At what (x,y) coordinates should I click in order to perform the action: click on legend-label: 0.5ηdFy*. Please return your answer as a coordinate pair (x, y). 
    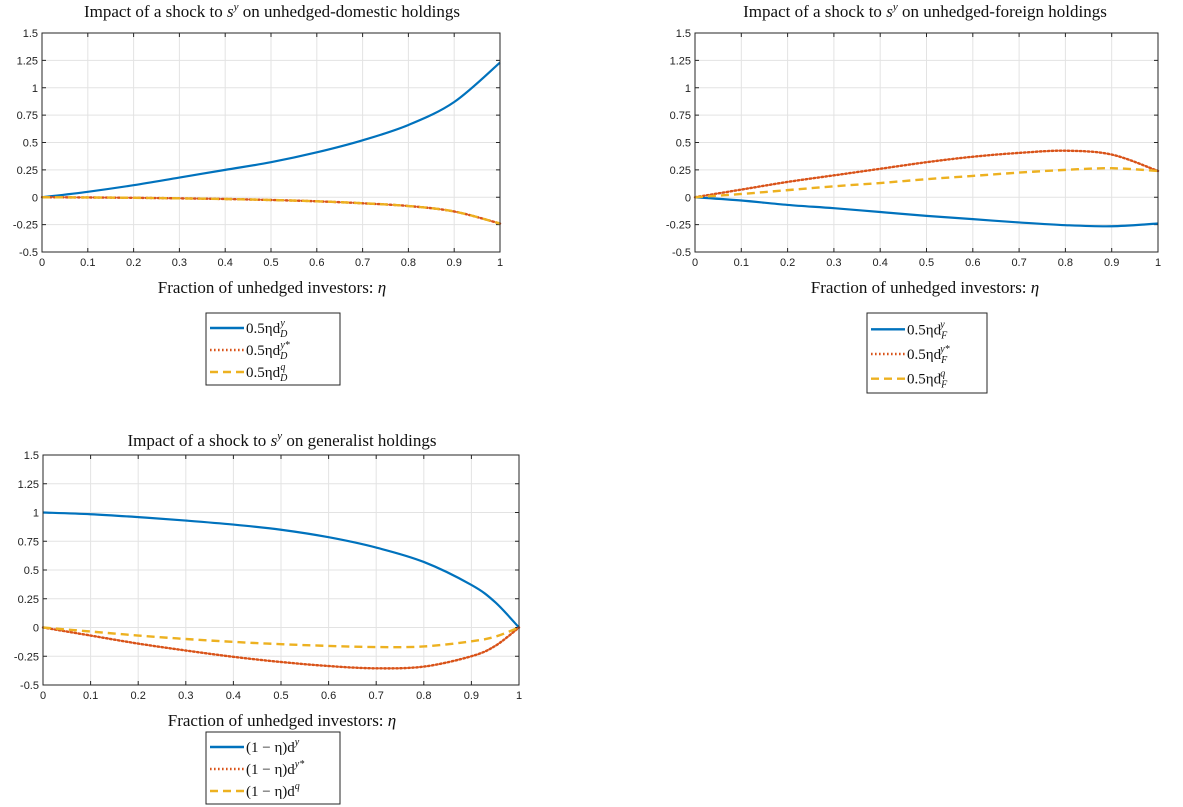
    Looking at the image, I should click on (928, 355).